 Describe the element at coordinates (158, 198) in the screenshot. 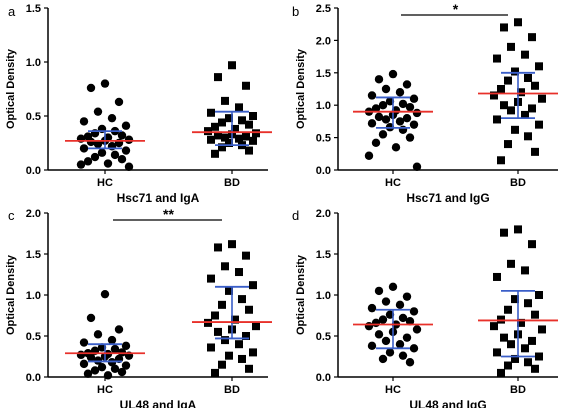

I see `panel-a-x-axis-title: Hsc71 and IgA` at that location.